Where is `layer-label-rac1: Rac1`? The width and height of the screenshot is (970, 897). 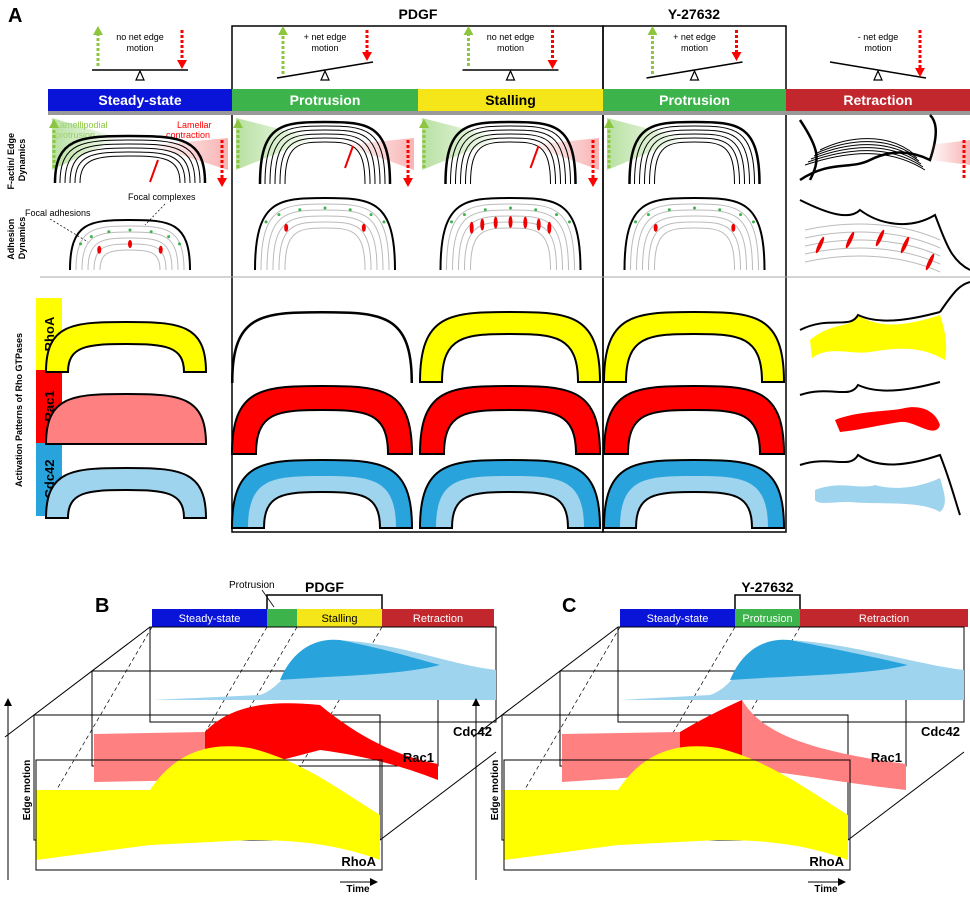
layer-label-rac1: Rac1 is located at coordinates (886, 757).